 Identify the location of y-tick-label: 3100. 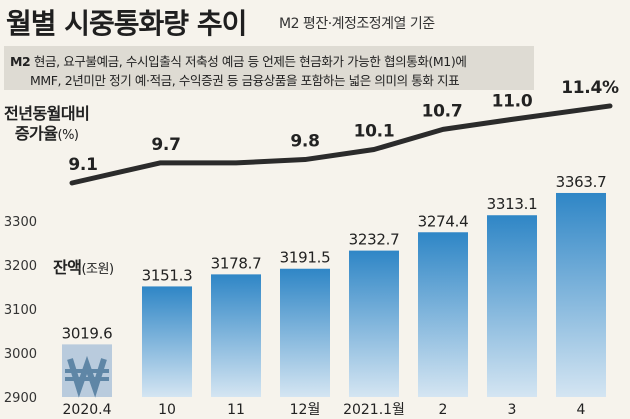
(20, 310).